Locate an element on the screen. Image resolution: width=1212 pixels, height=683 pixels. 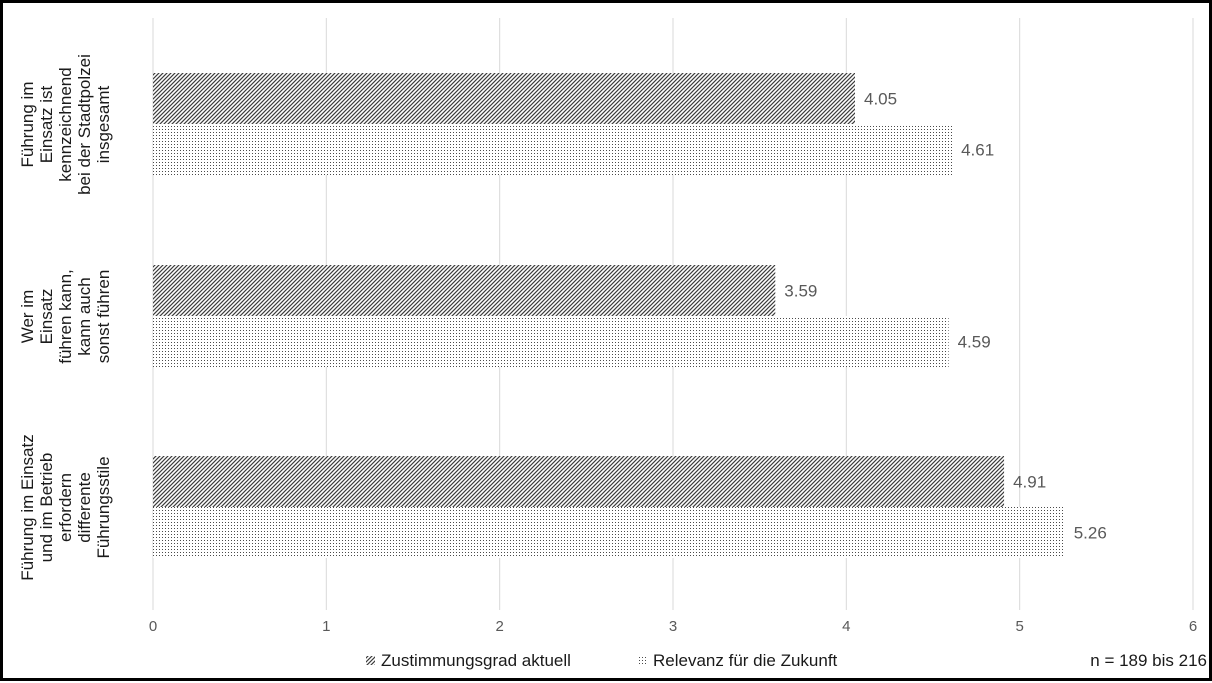
category-label: führen kann, is located at coordinates (65, 316).